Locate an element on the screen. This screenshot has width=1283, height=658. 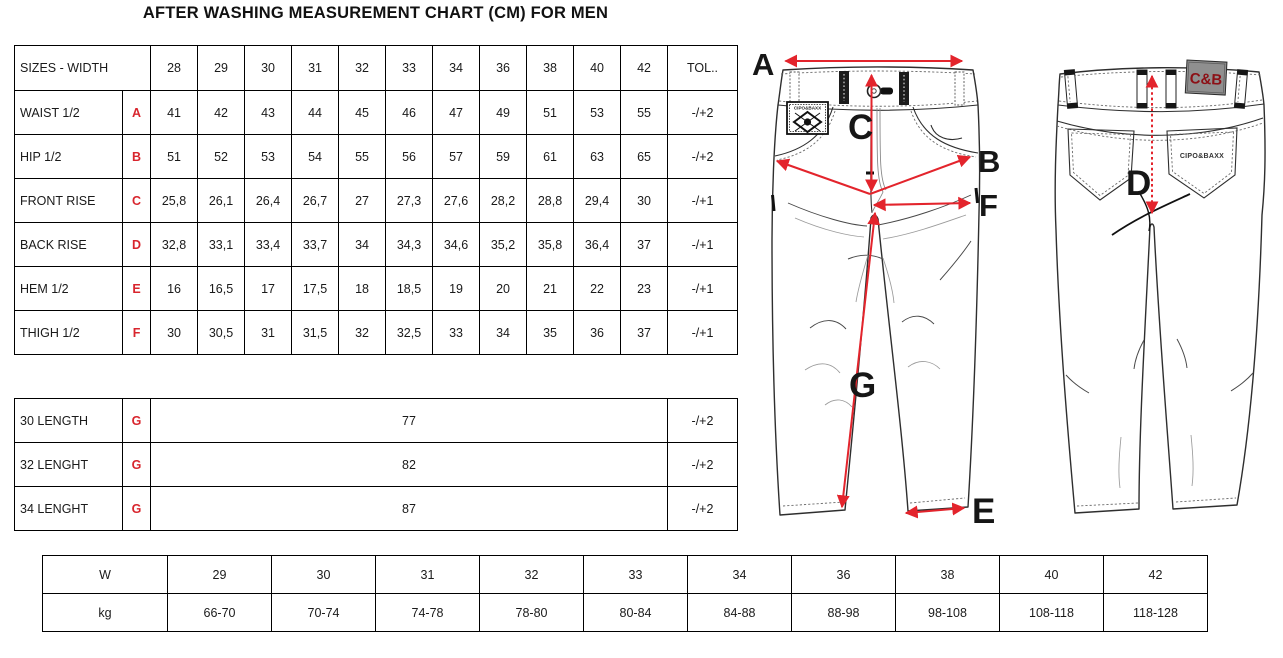
measure-value-cell: 28,2 is located at coordinates (503, 200).